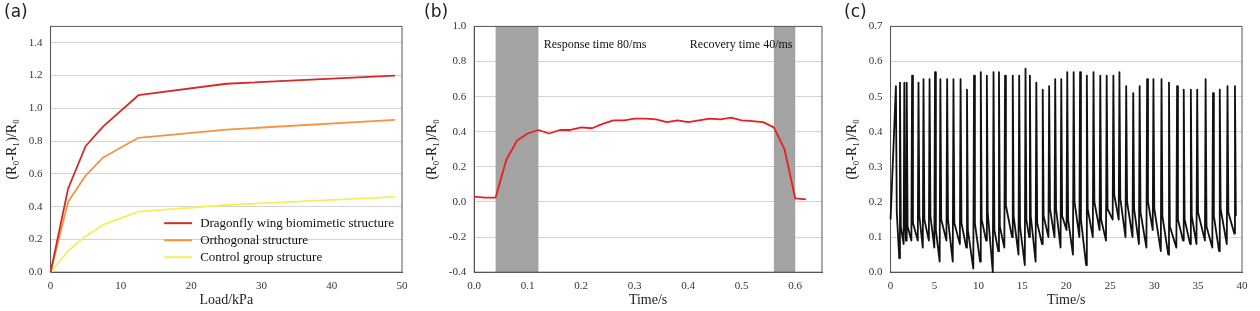  What do you see at coordinates (35, 74) in the screenshot?
I see `y-tick-label: 1.2` at bounding box center [35, 74].